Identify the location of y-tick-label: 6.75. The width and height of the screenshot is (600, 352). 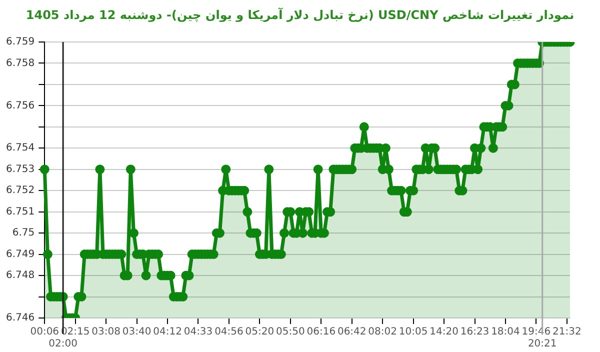
(23, 233).